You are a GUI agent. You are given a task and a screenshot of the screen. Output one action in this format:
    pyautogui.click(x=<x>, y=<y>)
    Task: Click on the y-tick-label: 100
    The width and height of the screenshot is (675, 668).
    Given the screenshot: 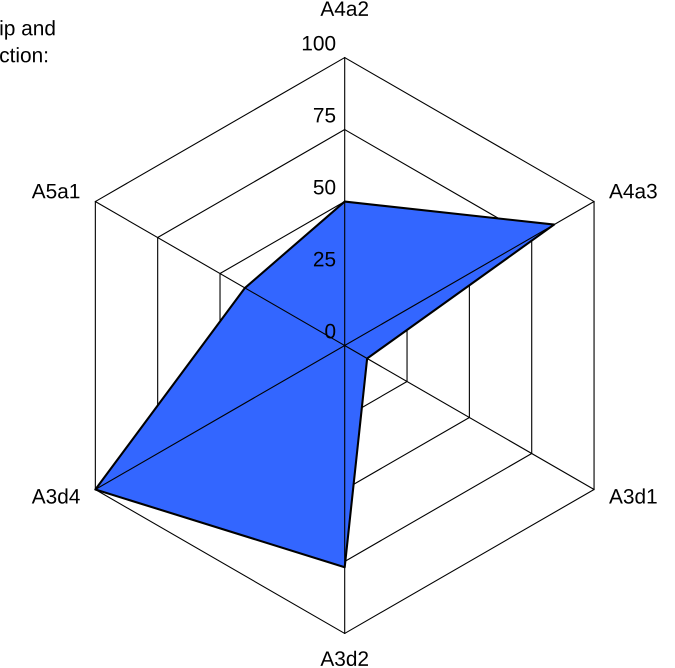 What is the action you would take?
    pyautogui.click(x=319, y=43)
    